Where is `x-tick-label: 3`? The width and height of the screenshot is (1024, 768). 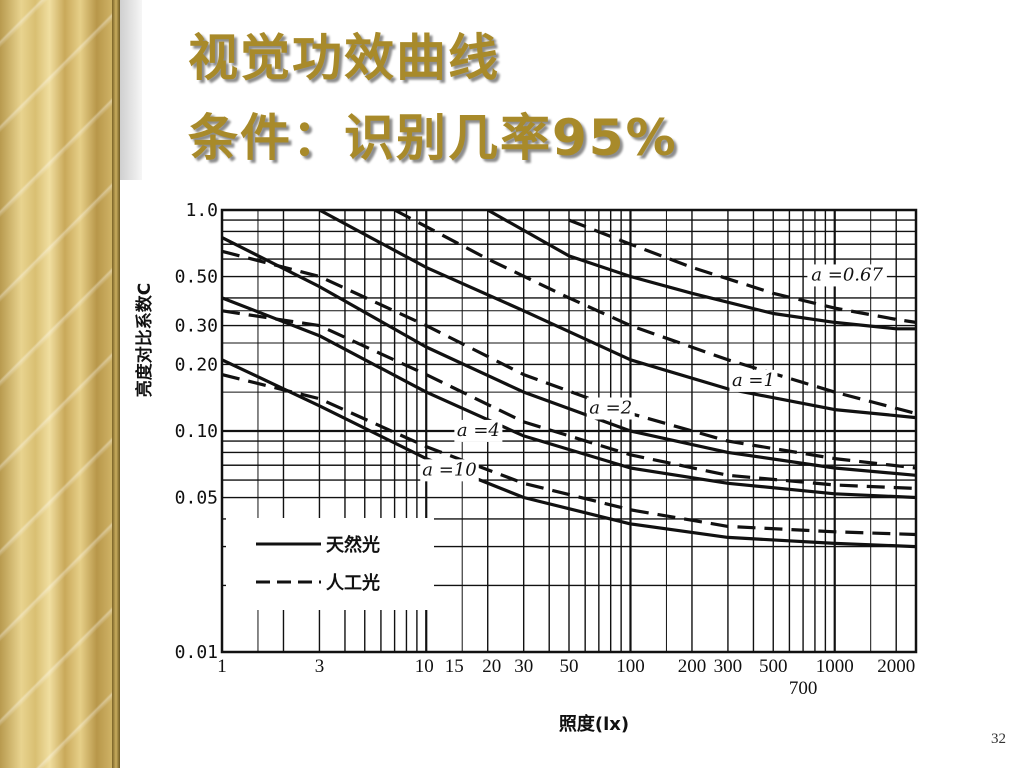
x-tick-label: 3 is located at coordinates (320, 666).